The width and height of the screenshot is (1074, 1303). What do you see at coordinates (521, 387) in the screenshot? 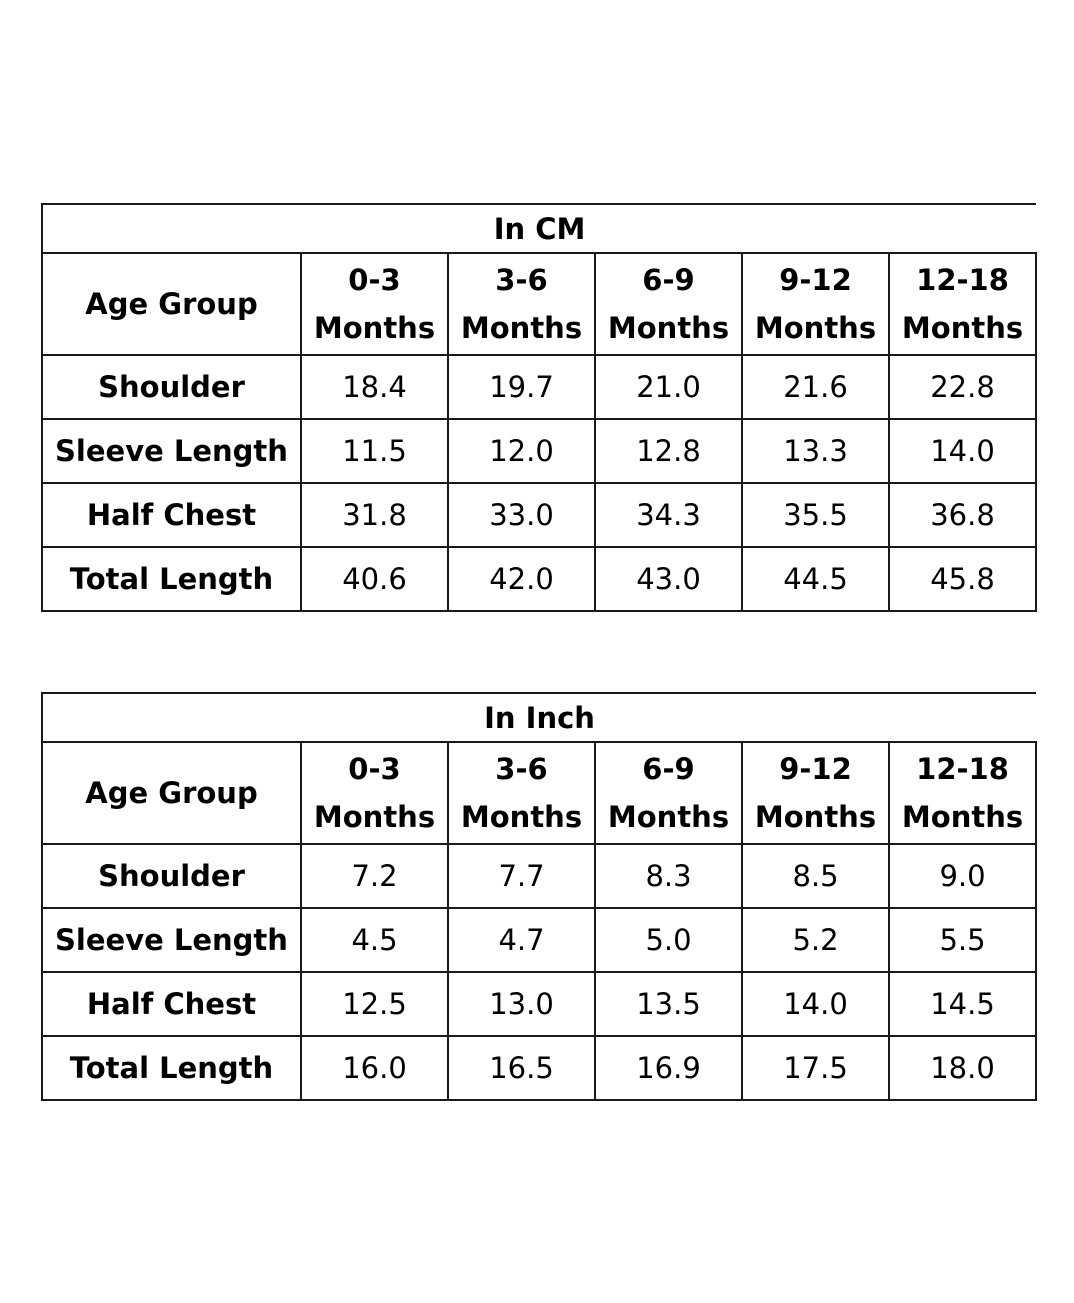
I see `table-cell: 19.7` at bounding box center [521, 387].